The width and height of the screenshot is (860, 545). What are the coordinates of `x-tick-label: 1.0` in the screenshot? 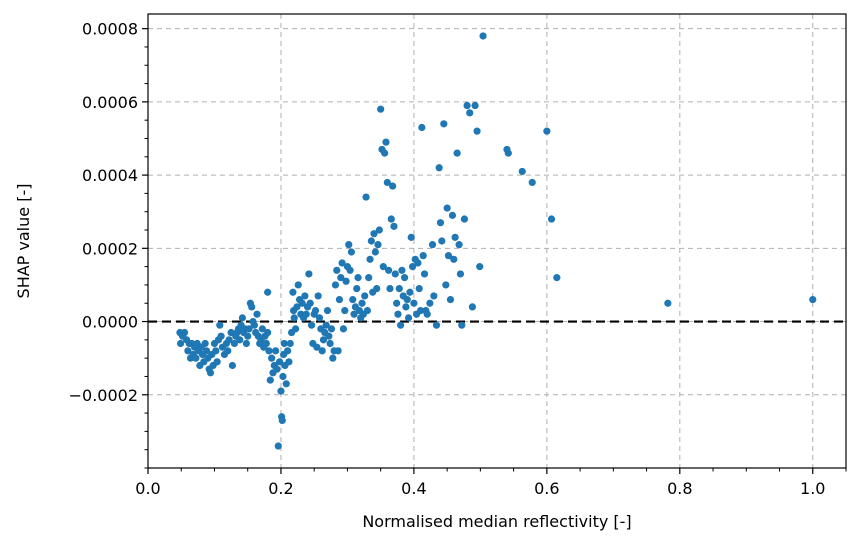 It's located at (812, 488).